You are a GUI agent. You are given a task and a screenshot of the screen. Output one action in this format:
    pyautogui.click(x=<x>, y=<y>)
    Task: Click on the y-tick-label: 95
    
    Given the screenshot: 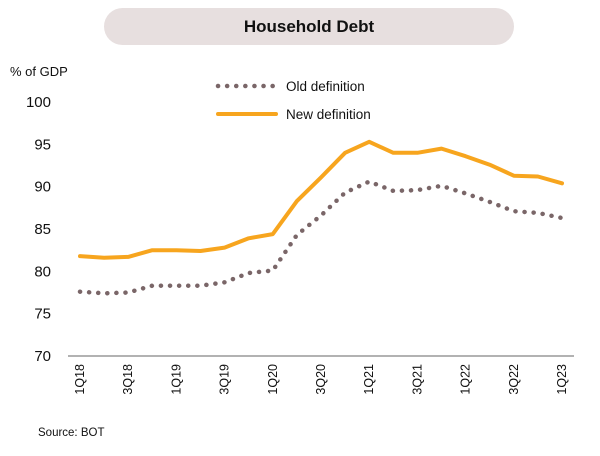 What is the action you would take?
    pyautogui.click(x=42, y=144)
    